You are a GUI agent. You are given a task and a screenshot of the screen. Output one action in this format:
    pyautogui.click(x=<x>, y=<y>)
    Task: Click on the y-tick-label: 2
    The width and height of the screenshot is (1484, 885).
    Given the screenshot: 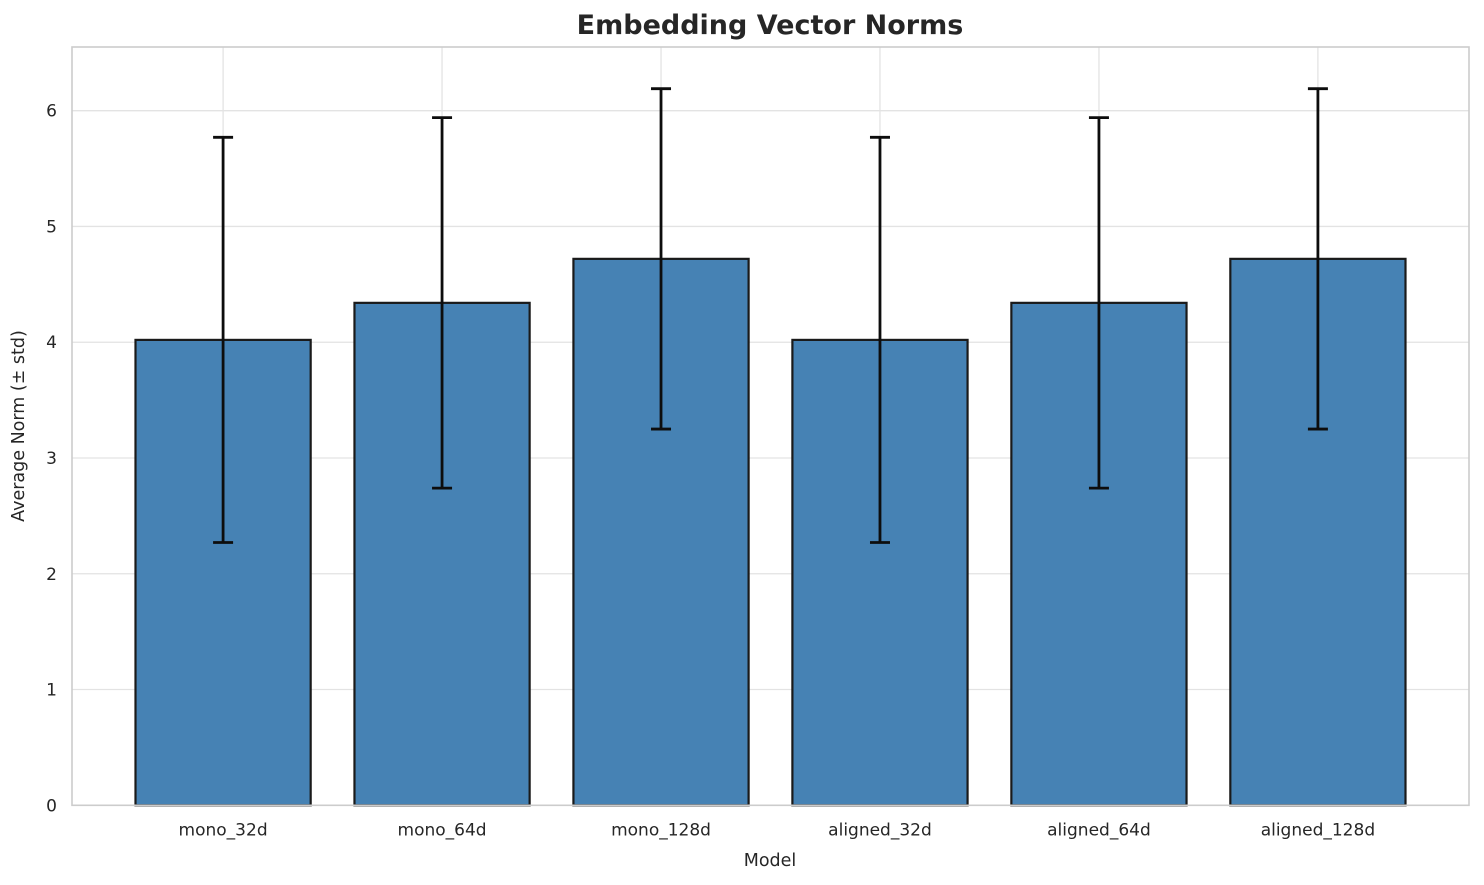 What is the action you would take?
    pyautogui.click(x=51, y=575)
    